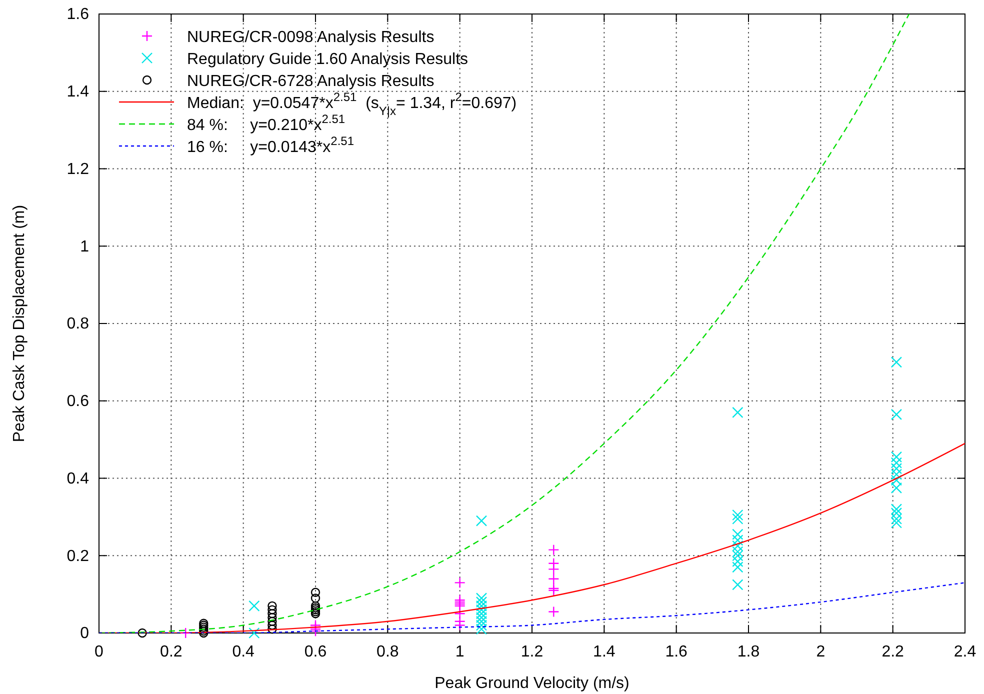 The image size is (984, 694). Describe the element at coordinates (315, 651) in the screenshot. I see `x-tick-label: 0.6` at that location.